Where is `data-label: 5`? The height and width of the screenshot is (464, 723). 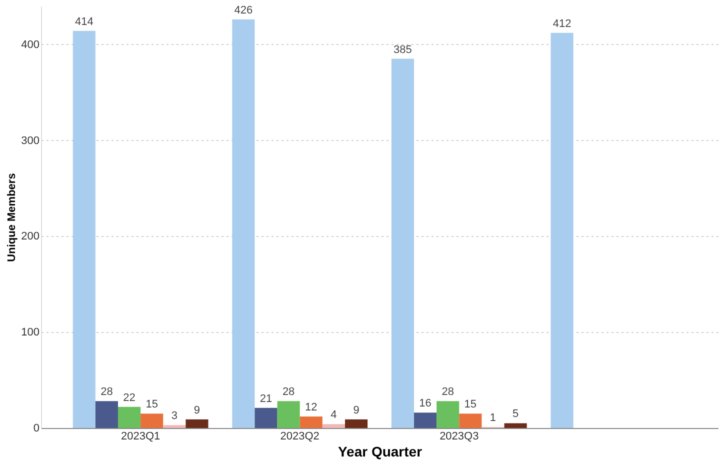 data-label: 5 is located at coordinates (515, 414).